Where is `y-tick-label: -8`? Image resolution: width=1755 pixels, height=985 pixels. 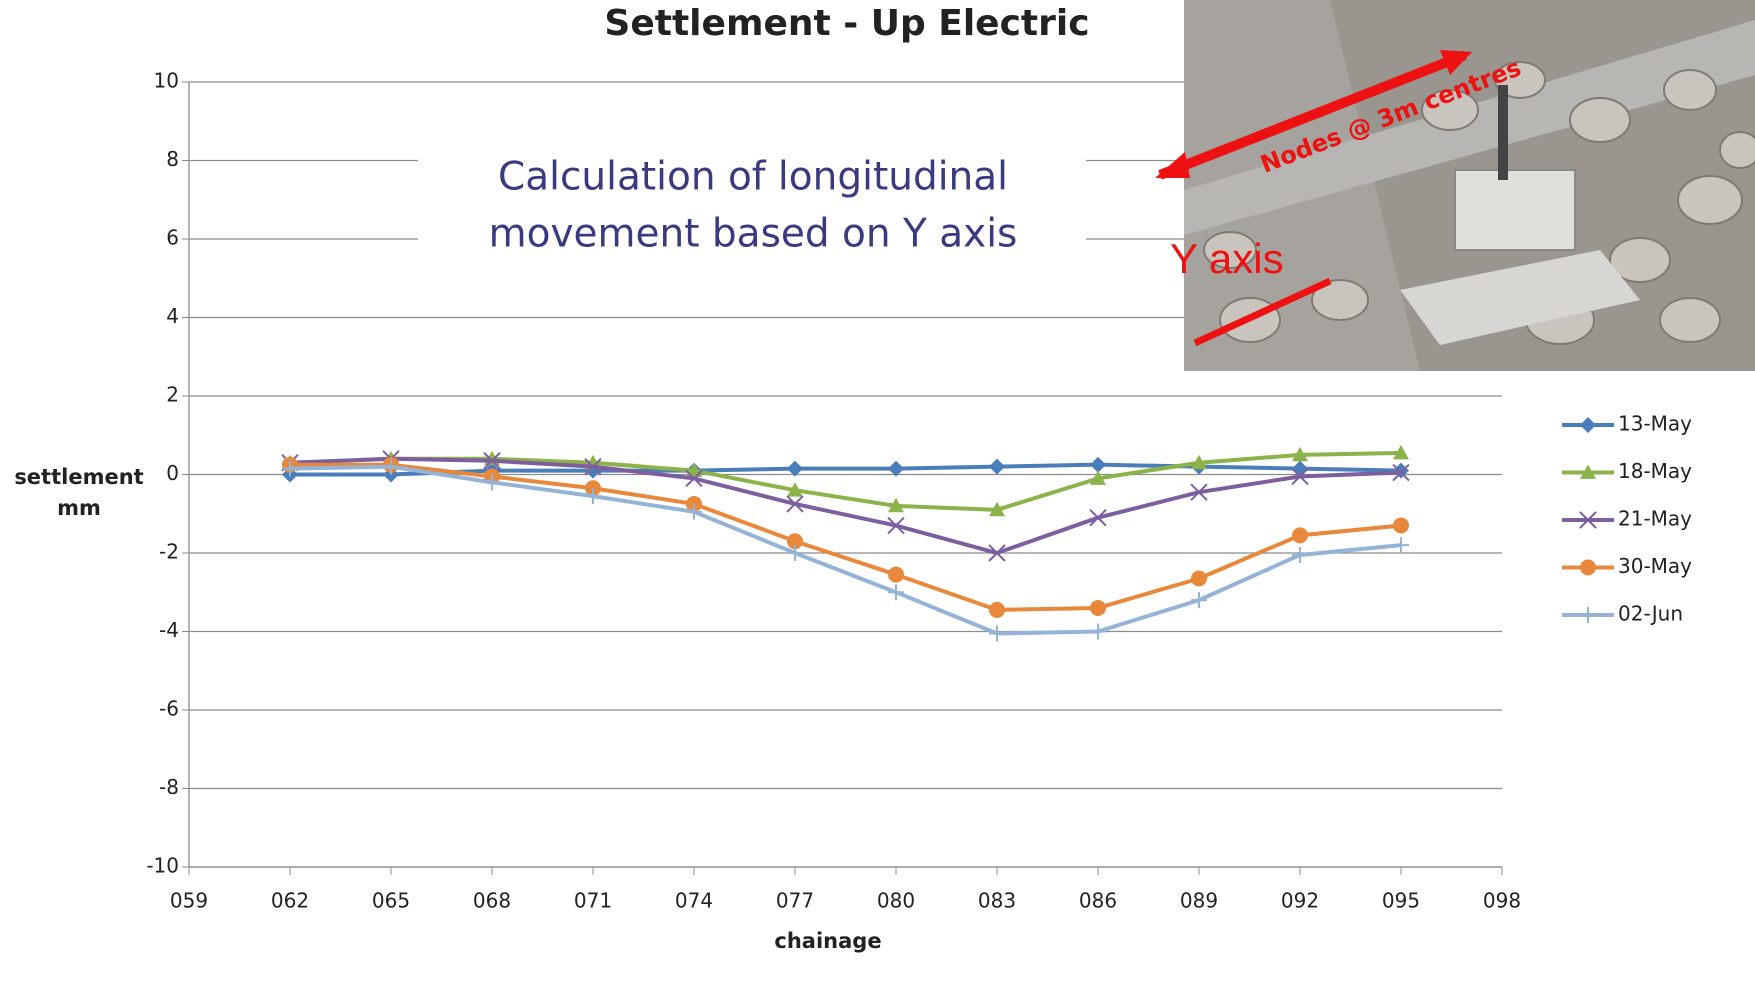 y-tick-label: -8 is located at coordinates (169, 787).